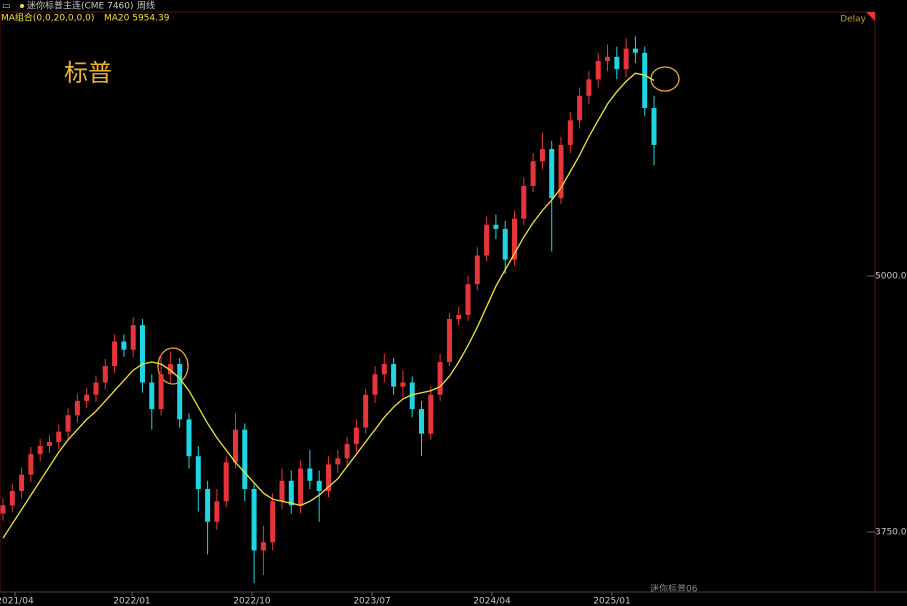 The image size is (907, 606). What do you see at coordinates (891, 276) in the screenshot?
I see `y-tick-label: 5000.00` at bounding box center [891, 276].